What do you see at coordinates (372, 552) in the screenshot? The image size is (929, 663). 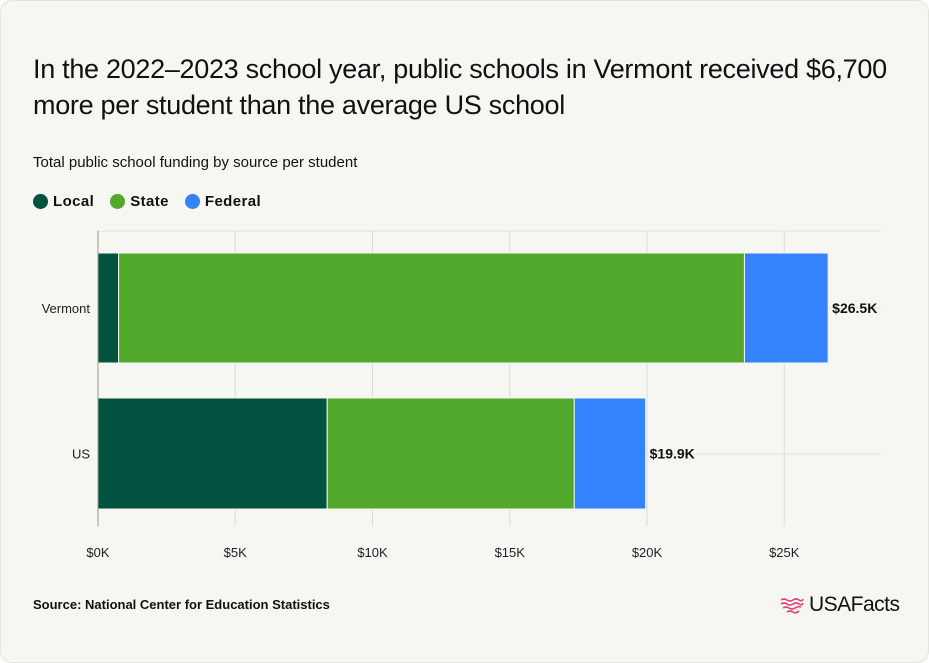 I see `x-tick-label: $10K` at bounding box center [372, 552].